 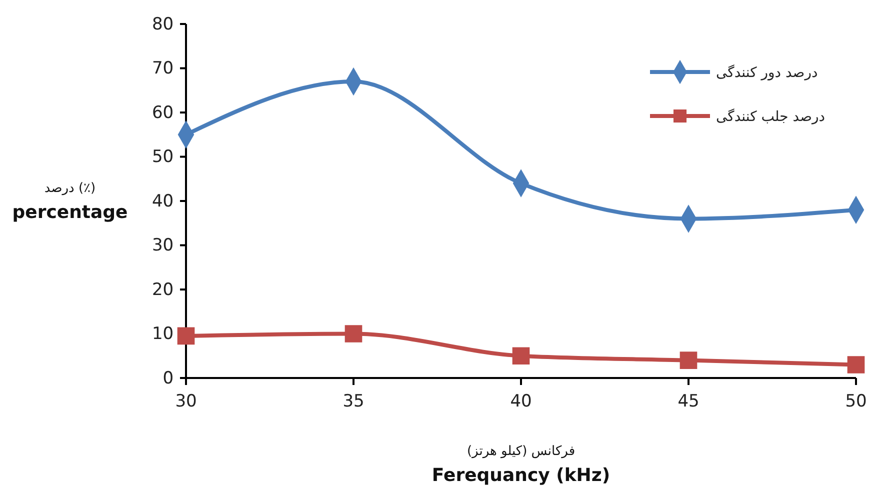 What do you see at coordinates (163, 246) in the screenshot?
I see `y-tick-label: 30` at bounding box center [163, 246].